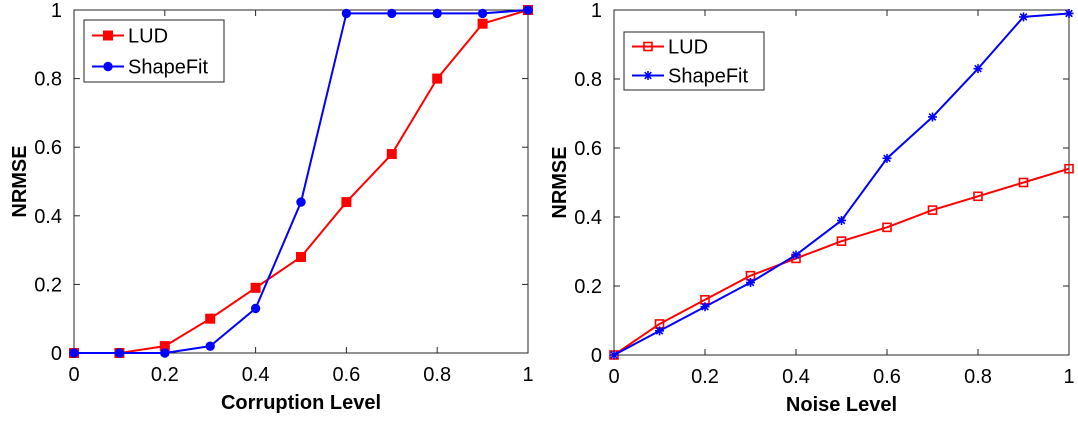  What do you see at coordinates (841, 405) in the screenshot?
I see `x-axis-label: Noise Level` at bounding box center [841, 405].